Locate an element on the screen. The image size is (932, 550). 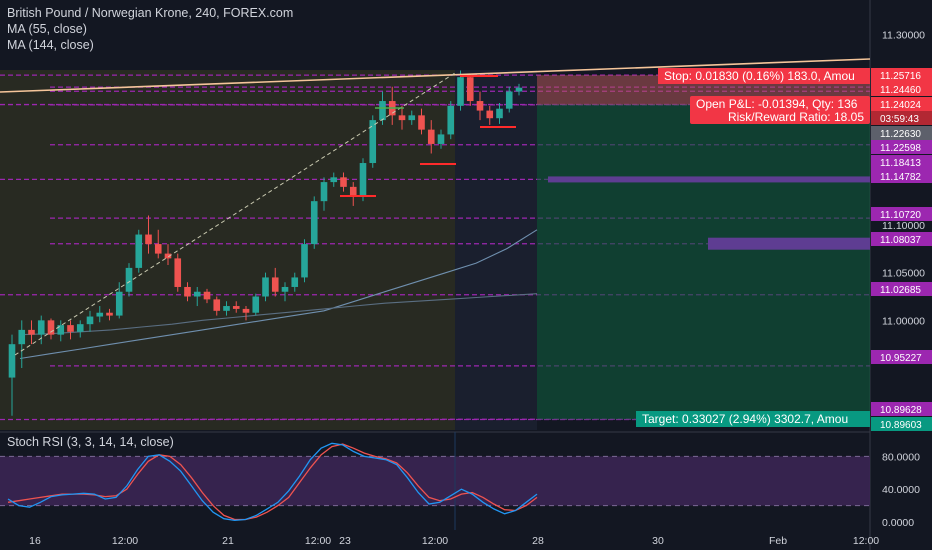
price-tag-label: 11.22598 is located at coordinates (900, 148).